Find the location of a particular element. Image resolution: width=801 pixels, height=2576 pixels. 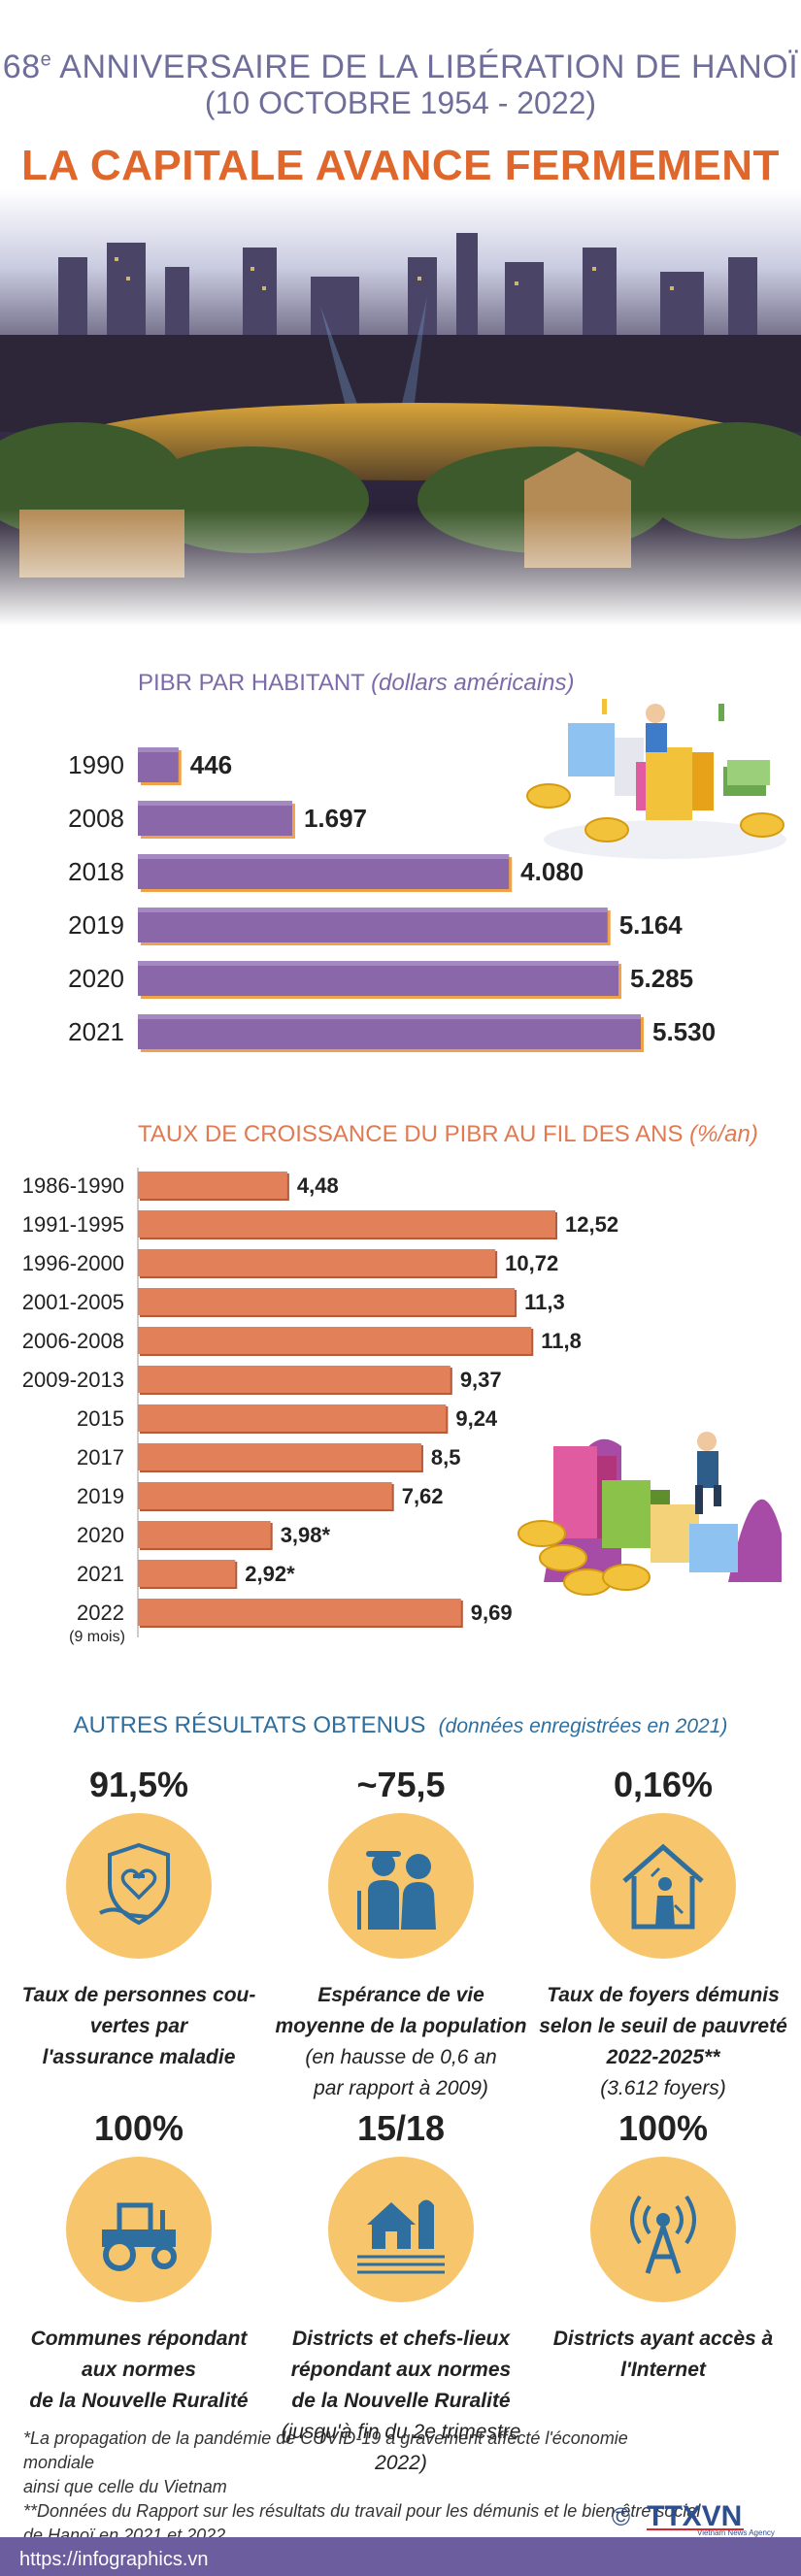

value-label: 9,24 is located at coordinates (477, 1418).